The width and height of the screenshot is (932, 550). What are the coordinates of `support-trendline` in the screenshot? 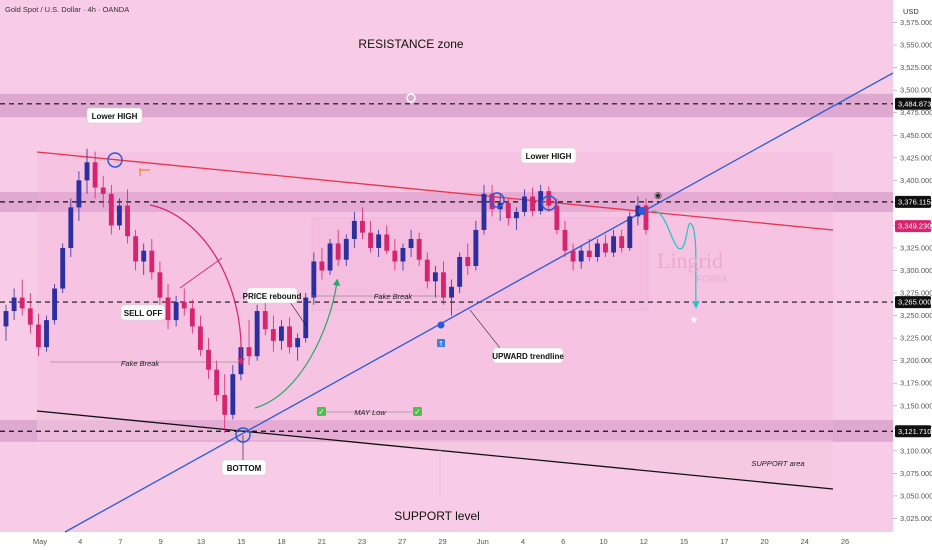 It's located at (435, 450).